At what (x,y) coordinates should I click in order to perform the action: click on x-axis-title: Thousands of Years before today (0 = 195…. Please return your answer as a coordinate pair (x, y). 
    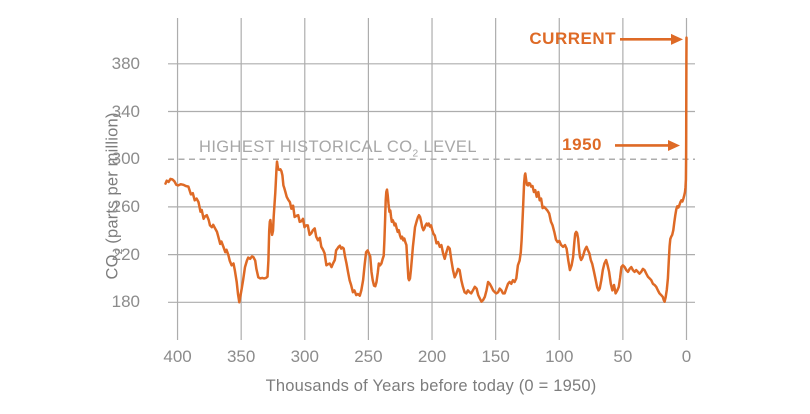
    Looking at the image, I should click on (431, 386).